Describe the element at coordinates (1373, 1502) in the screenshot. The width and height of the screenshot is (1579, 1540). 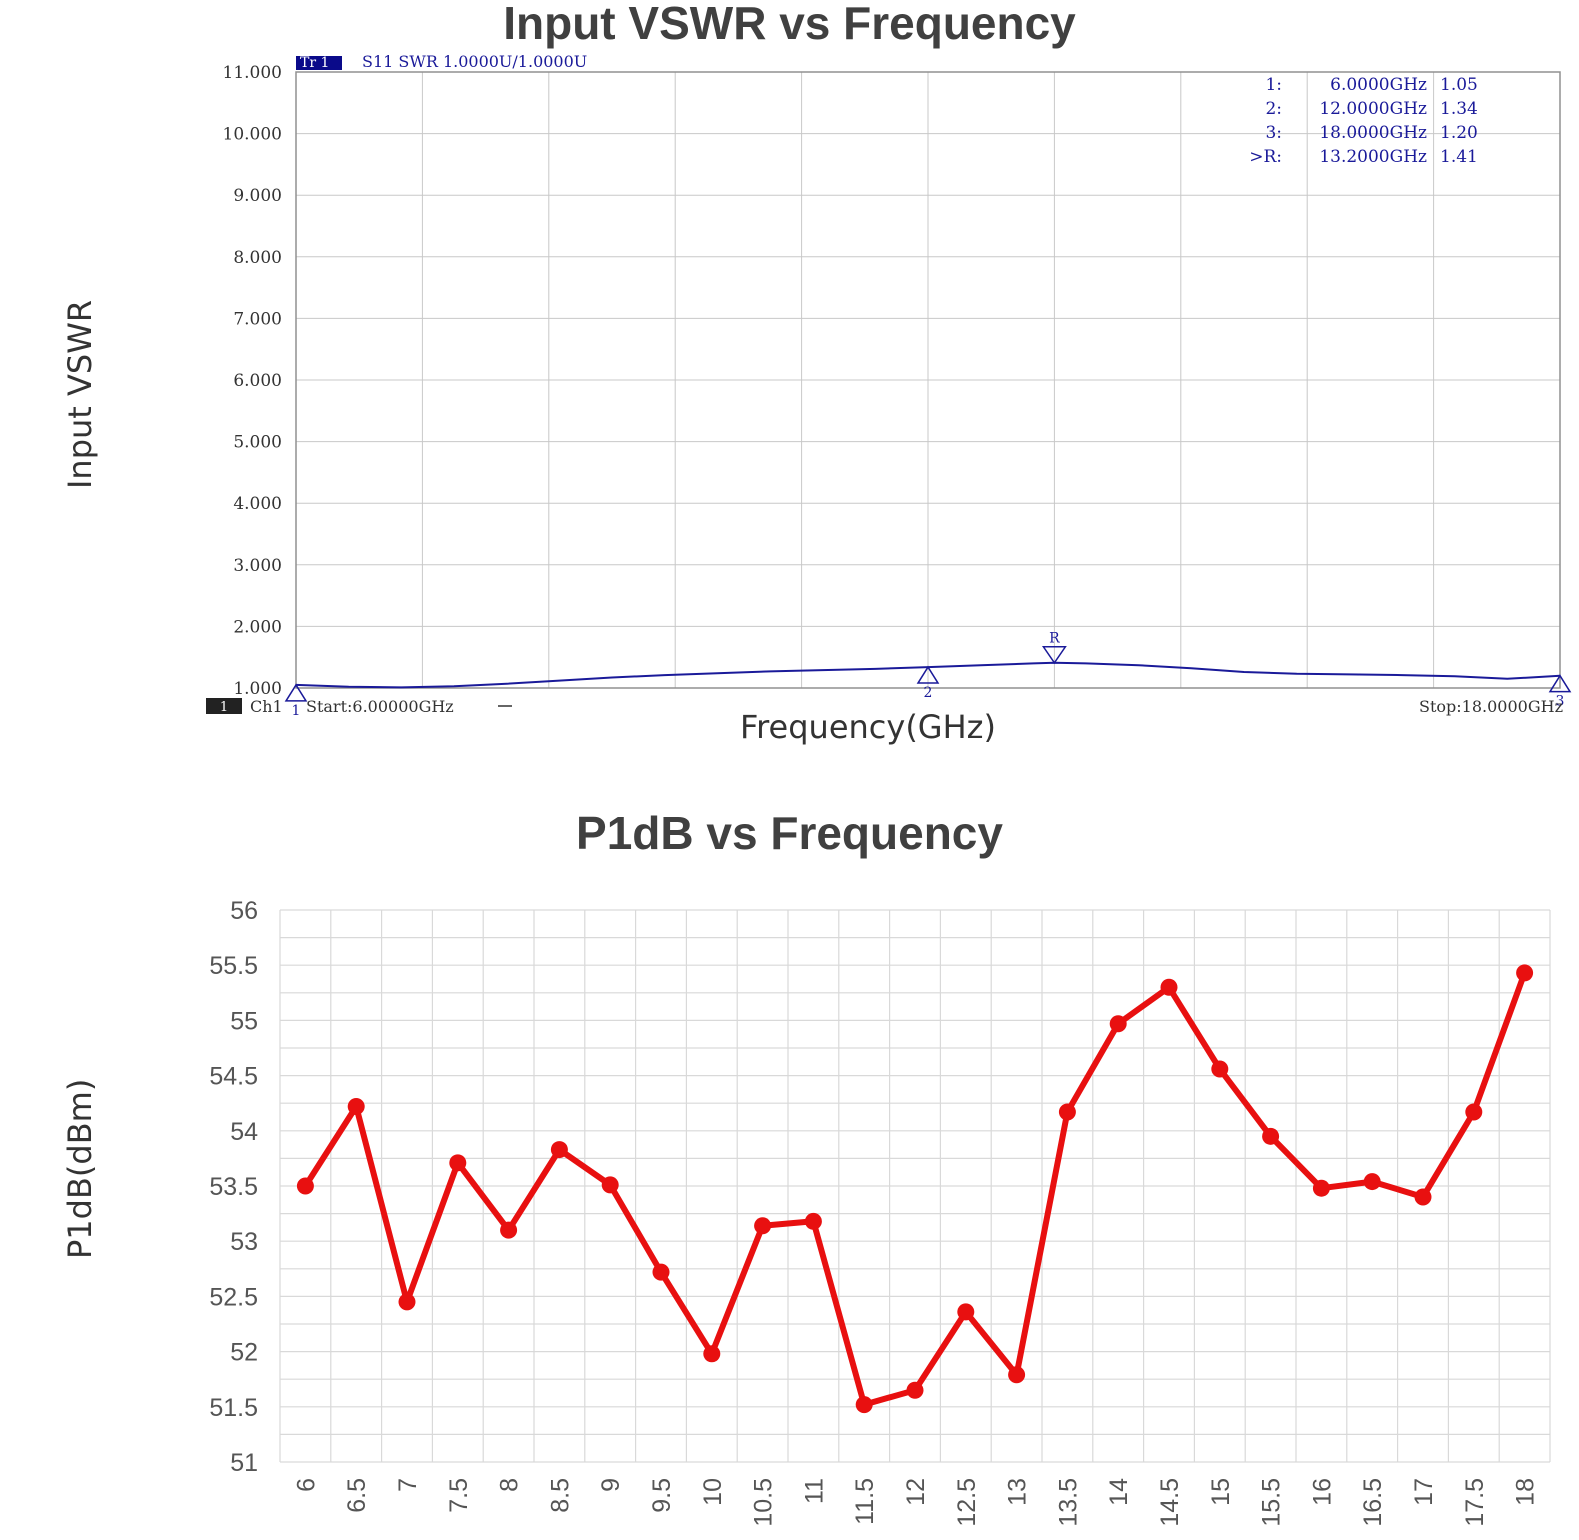
I see `p1db-x-tick-label: 16.5` at that location.